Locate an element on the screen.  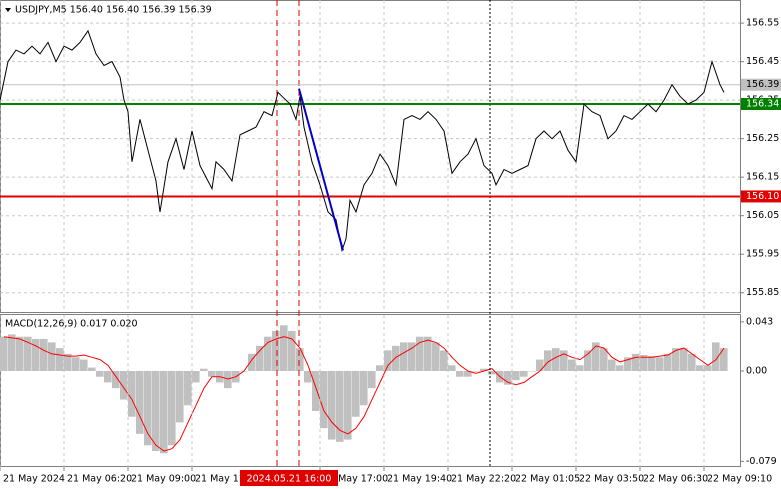
y-tick-label: 155.95 is located at coordinates (762, 254).